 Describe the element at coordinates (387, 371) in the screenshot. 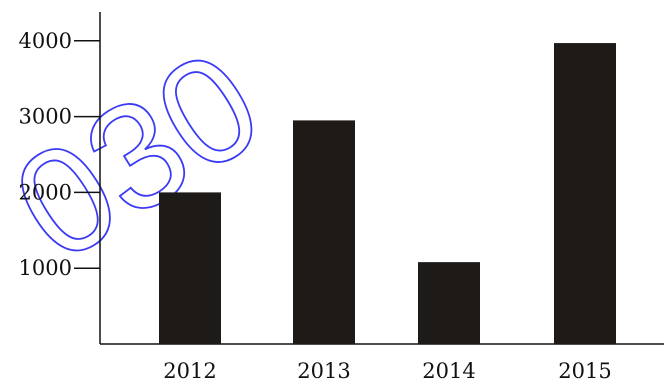

I see `x-tick-labels: 2012 2013 2014 2015` at that location.